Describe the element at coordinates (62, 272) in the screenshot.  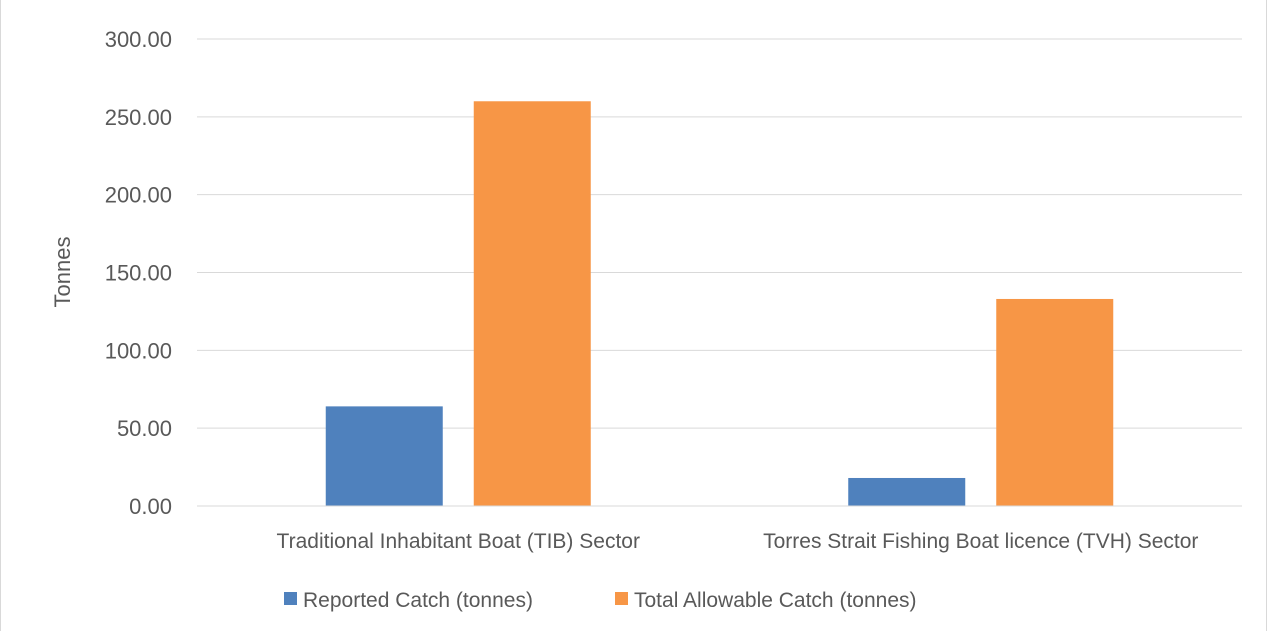
I see `y-axis-title: Tonnes` at that location.